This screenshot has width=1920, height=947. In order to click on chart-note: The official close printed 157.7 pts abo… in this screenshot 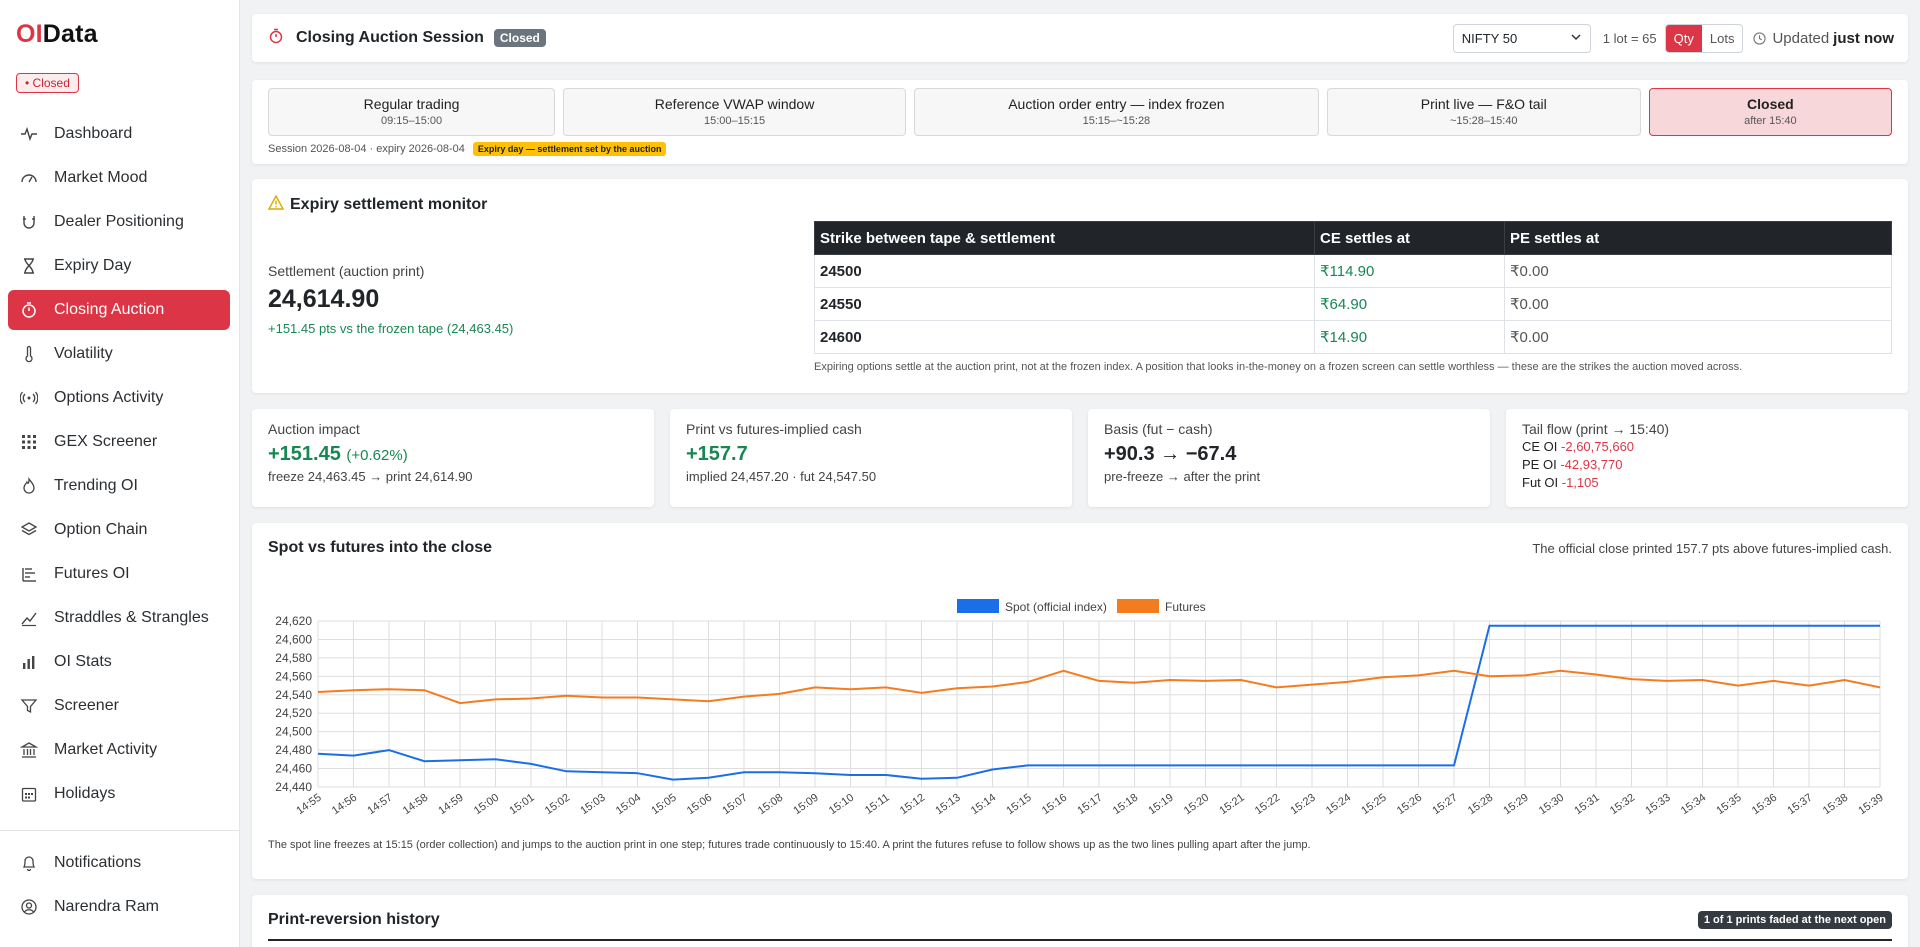, I will do `click(1712, 548)`.